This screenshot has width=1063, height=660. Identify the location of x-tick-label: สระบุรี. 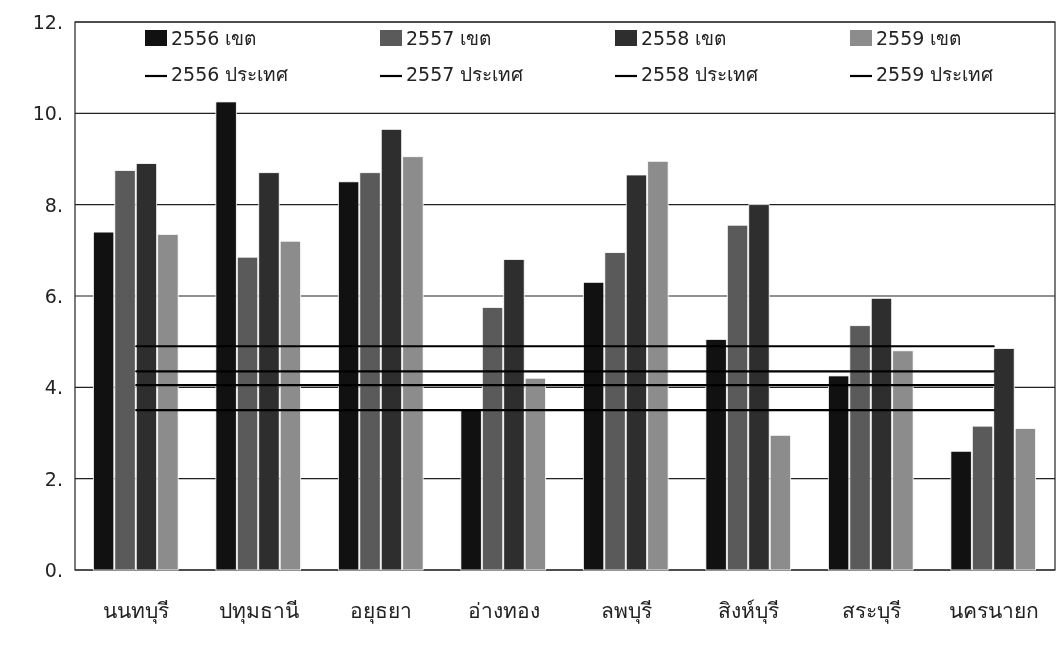
(871, 611).